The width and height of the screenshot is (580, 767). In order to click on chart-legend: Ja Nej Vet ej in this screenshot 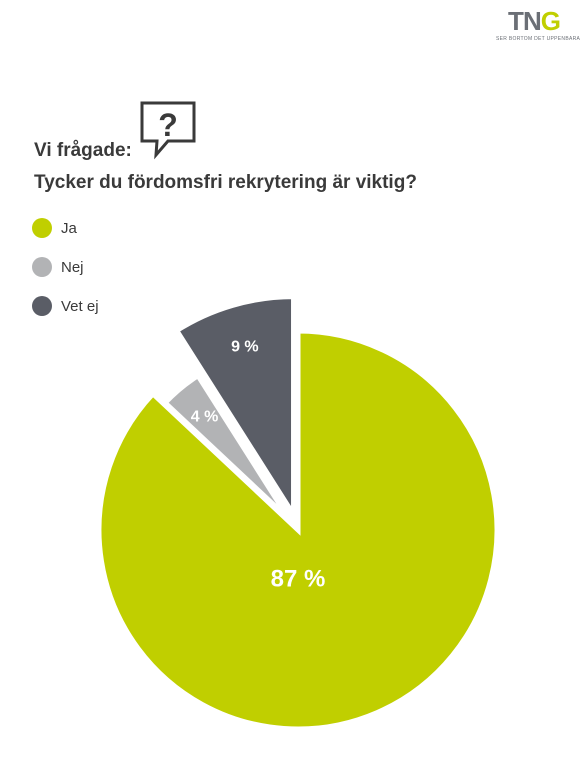, I will do `click(65, 276)`.